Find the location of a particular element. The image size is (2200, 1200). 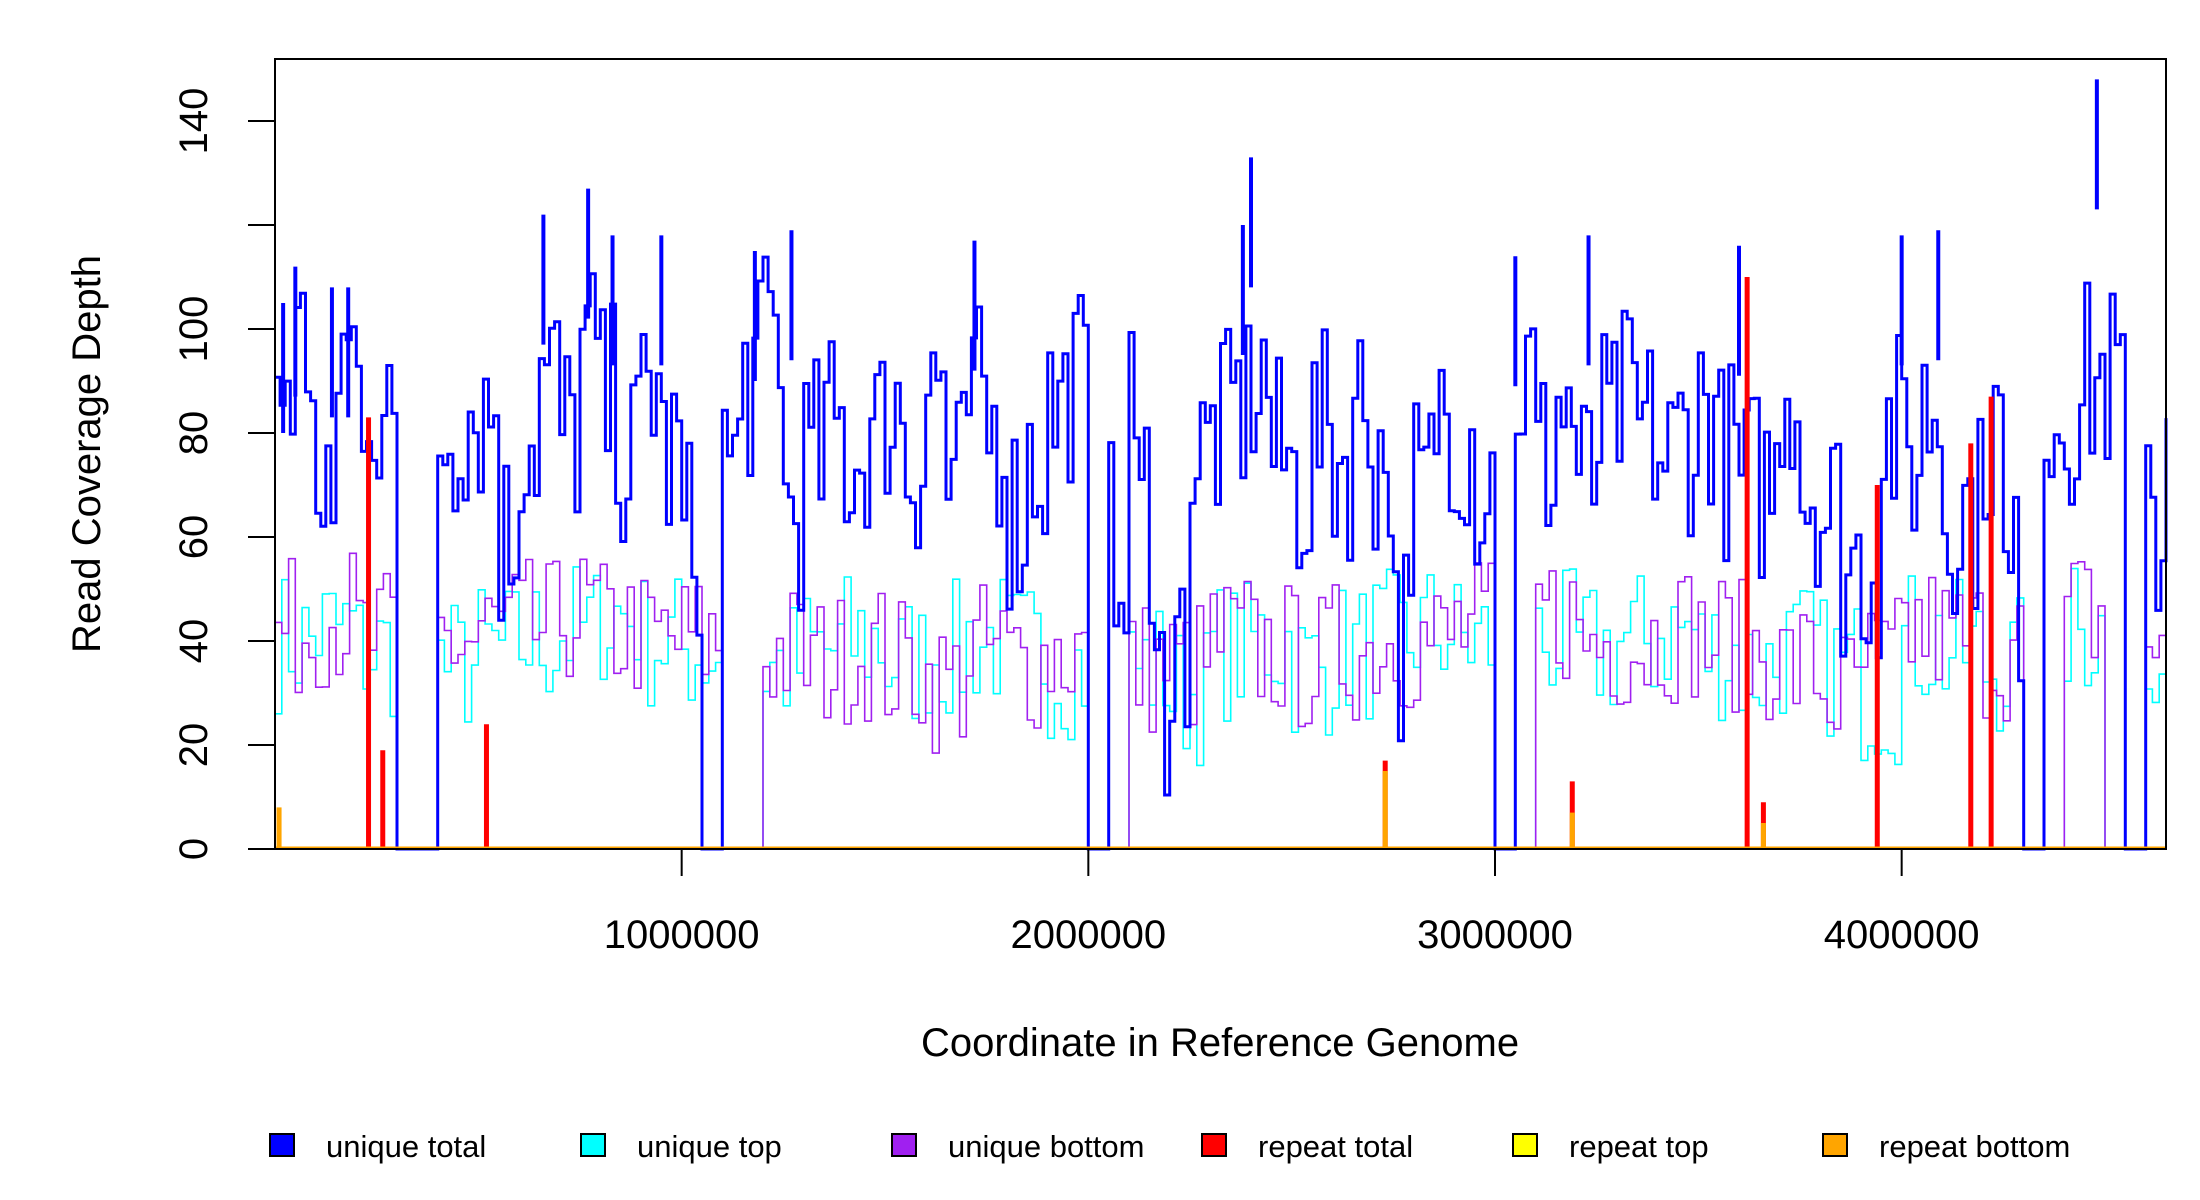

legend-label: repeat bottom is located at coordinates (1974, 1146).